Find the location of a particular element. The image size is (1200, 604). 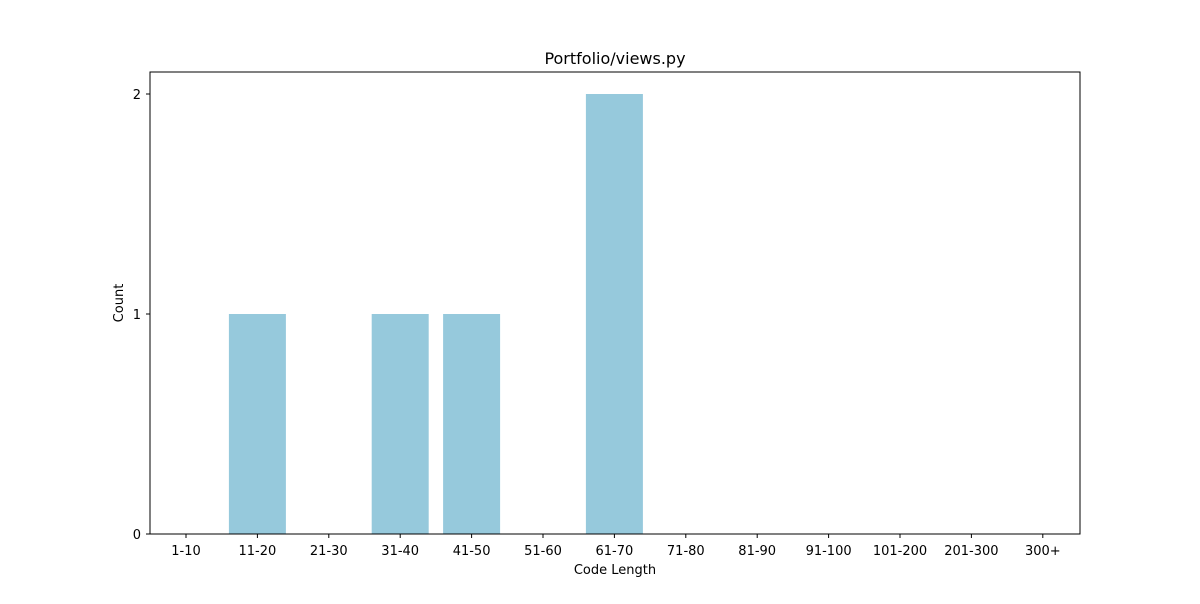

chart-title: Portfolio/views.py is located at coordinates (614, 58).